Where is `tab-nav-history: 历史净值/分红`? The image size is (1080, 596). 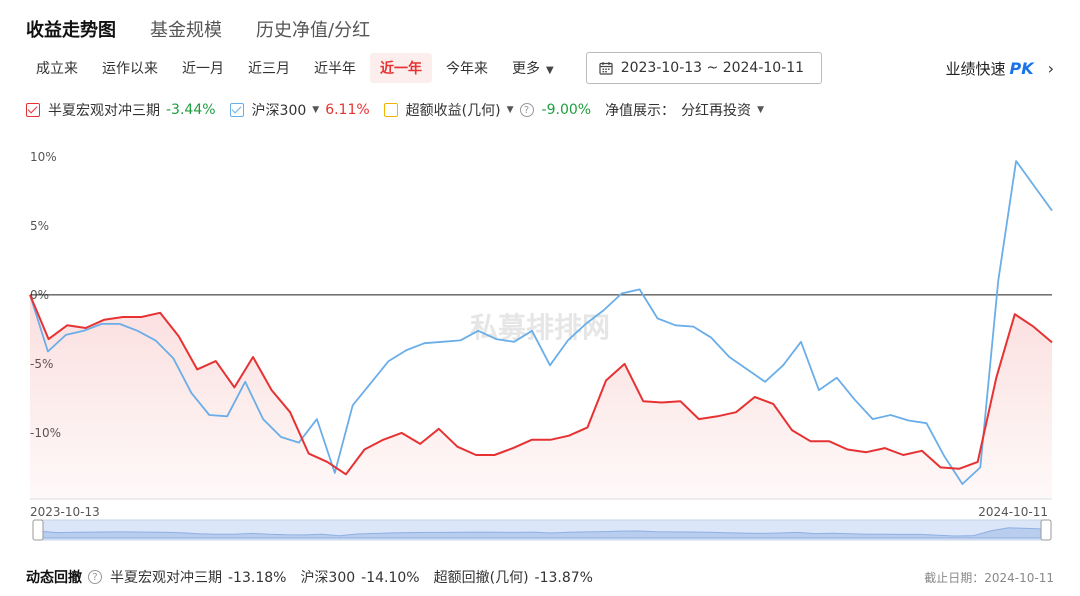 tab-nav-history: 历史净值/分红 is located at coordinates (313, 30).